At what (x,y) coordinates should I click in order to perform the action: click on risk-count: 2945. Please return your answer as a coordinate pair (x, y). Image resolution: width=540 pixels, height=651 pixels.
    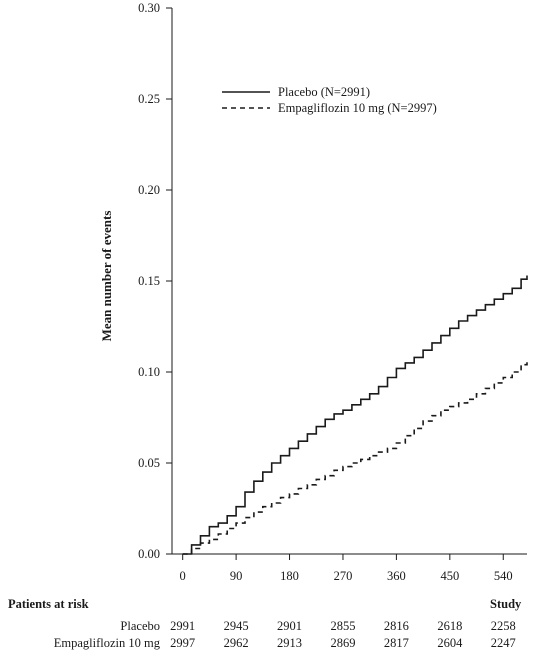
    Looking at the image, I should click on (236, 626).